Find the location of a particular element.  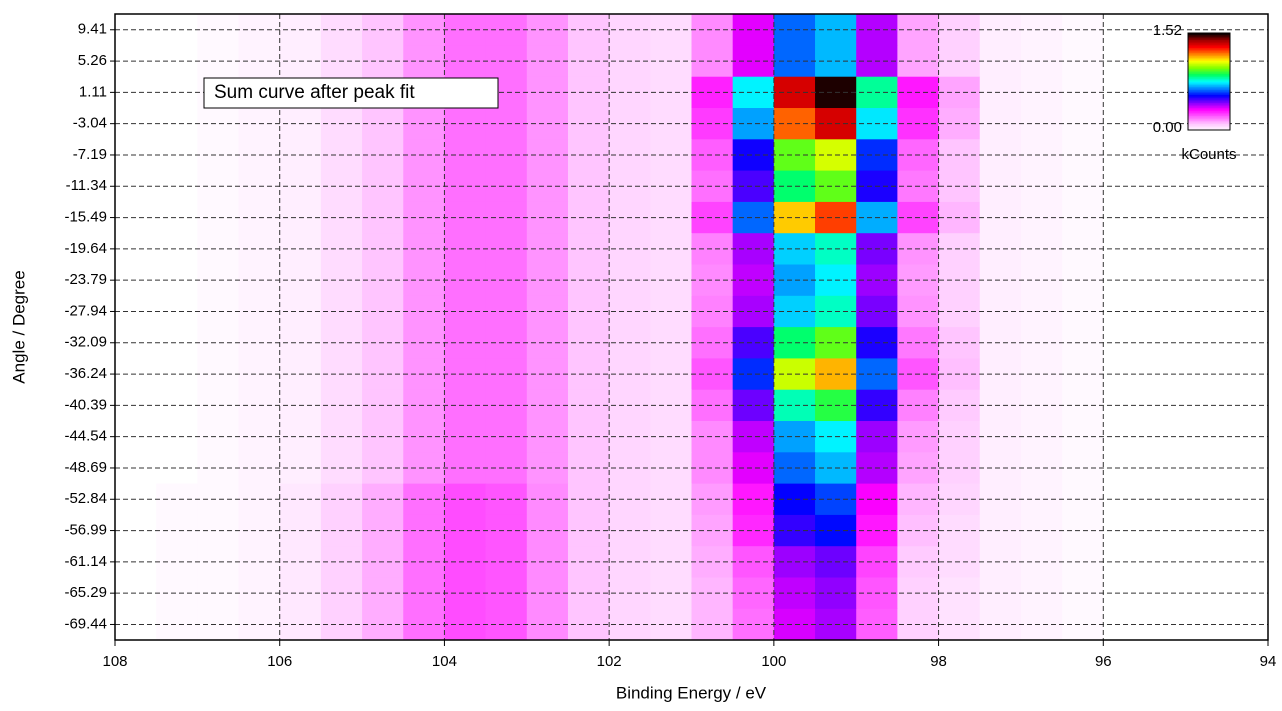

y-tick-label: -19.64 is located at coordinates (85, 248).